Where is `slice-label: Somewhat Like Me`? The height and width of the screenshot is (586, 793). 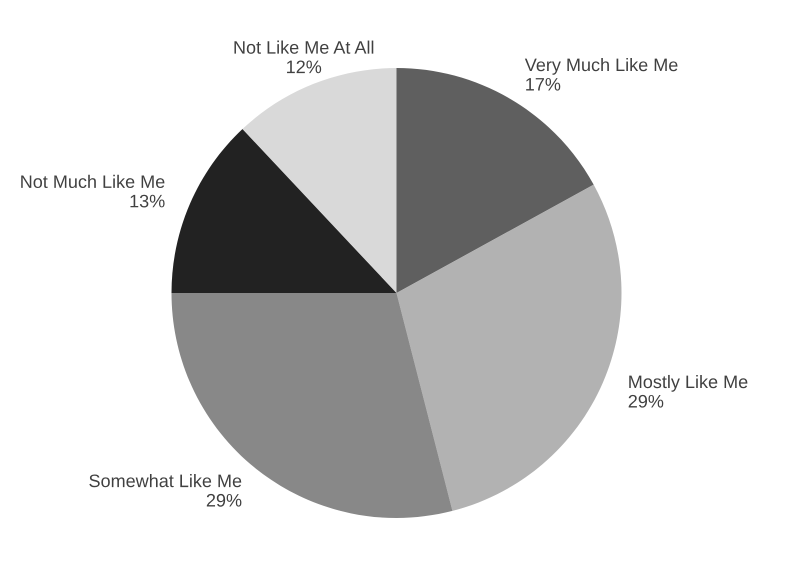
slice-label: Somewhat Like Me is located at coordinates (165, 481).